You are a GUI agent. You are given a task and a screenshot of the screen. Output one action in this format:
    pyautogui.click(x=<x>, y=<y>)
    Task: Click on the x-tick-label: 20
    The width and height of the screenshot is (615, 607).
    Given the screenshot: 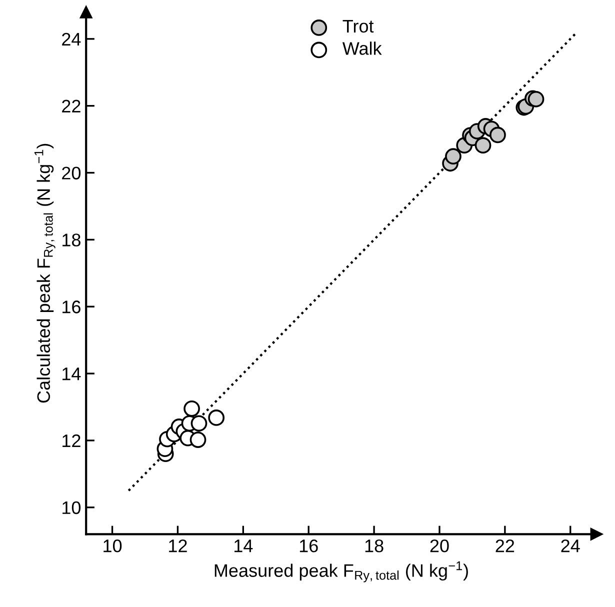 What is the action you would take?
    pyautogui.click(x=439, y=546)
    